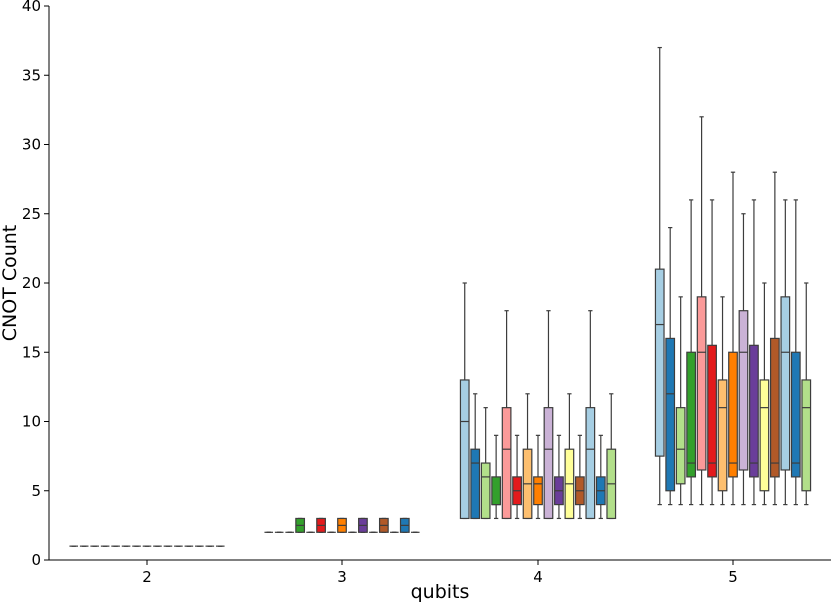  Describe the element at coordinates (440, 573) in the screenshot. I see `x-ticks: 2 3 4 5` at that location.